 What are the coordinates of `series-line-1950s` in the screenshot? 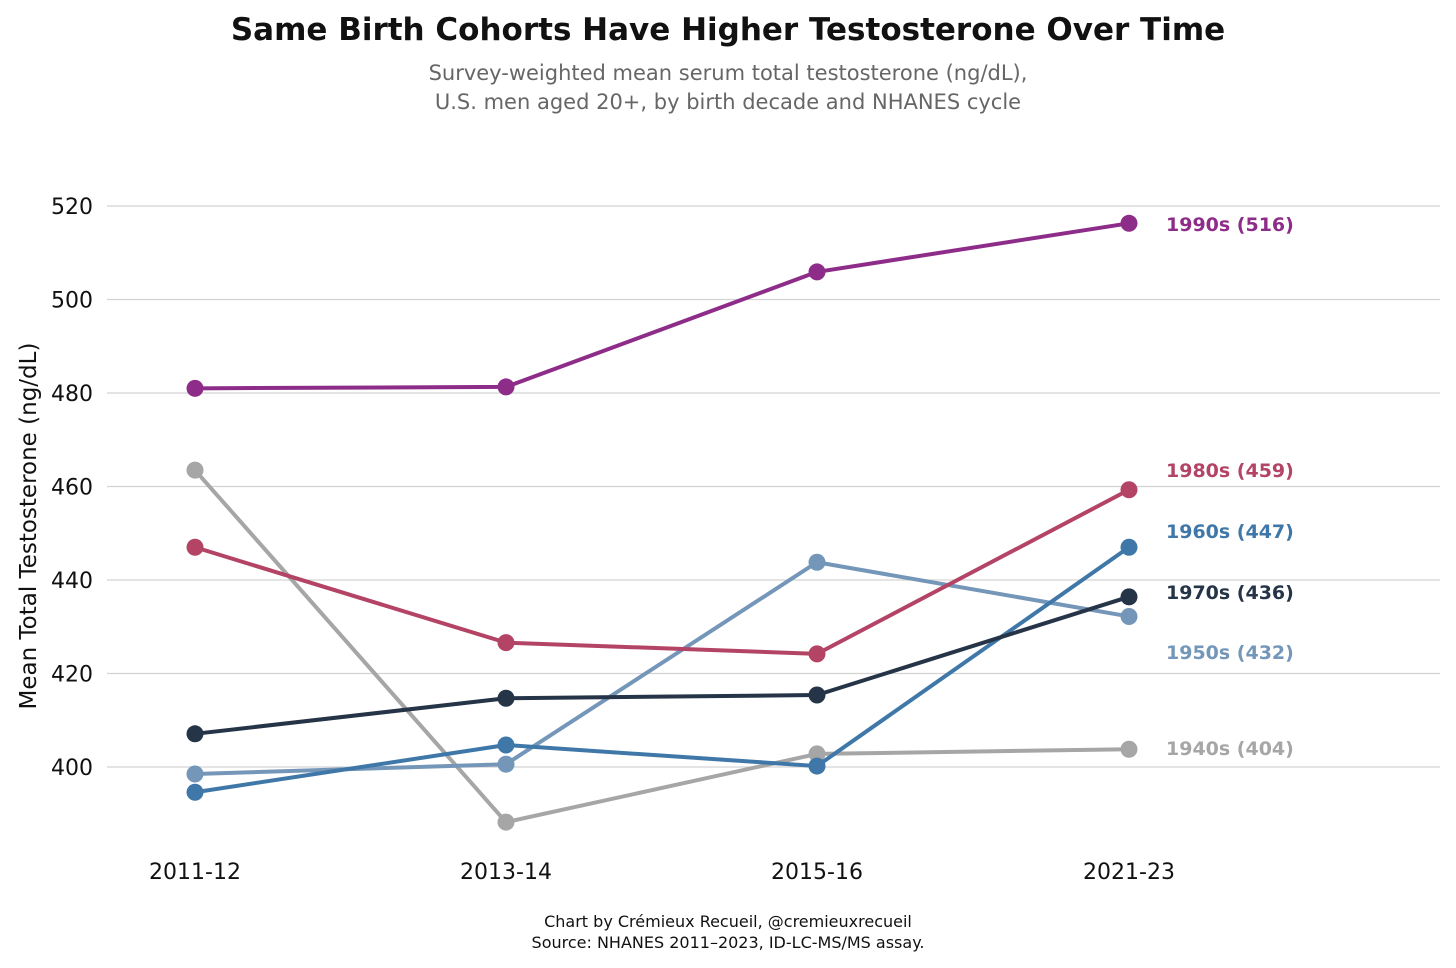 It's located at (662, 668).